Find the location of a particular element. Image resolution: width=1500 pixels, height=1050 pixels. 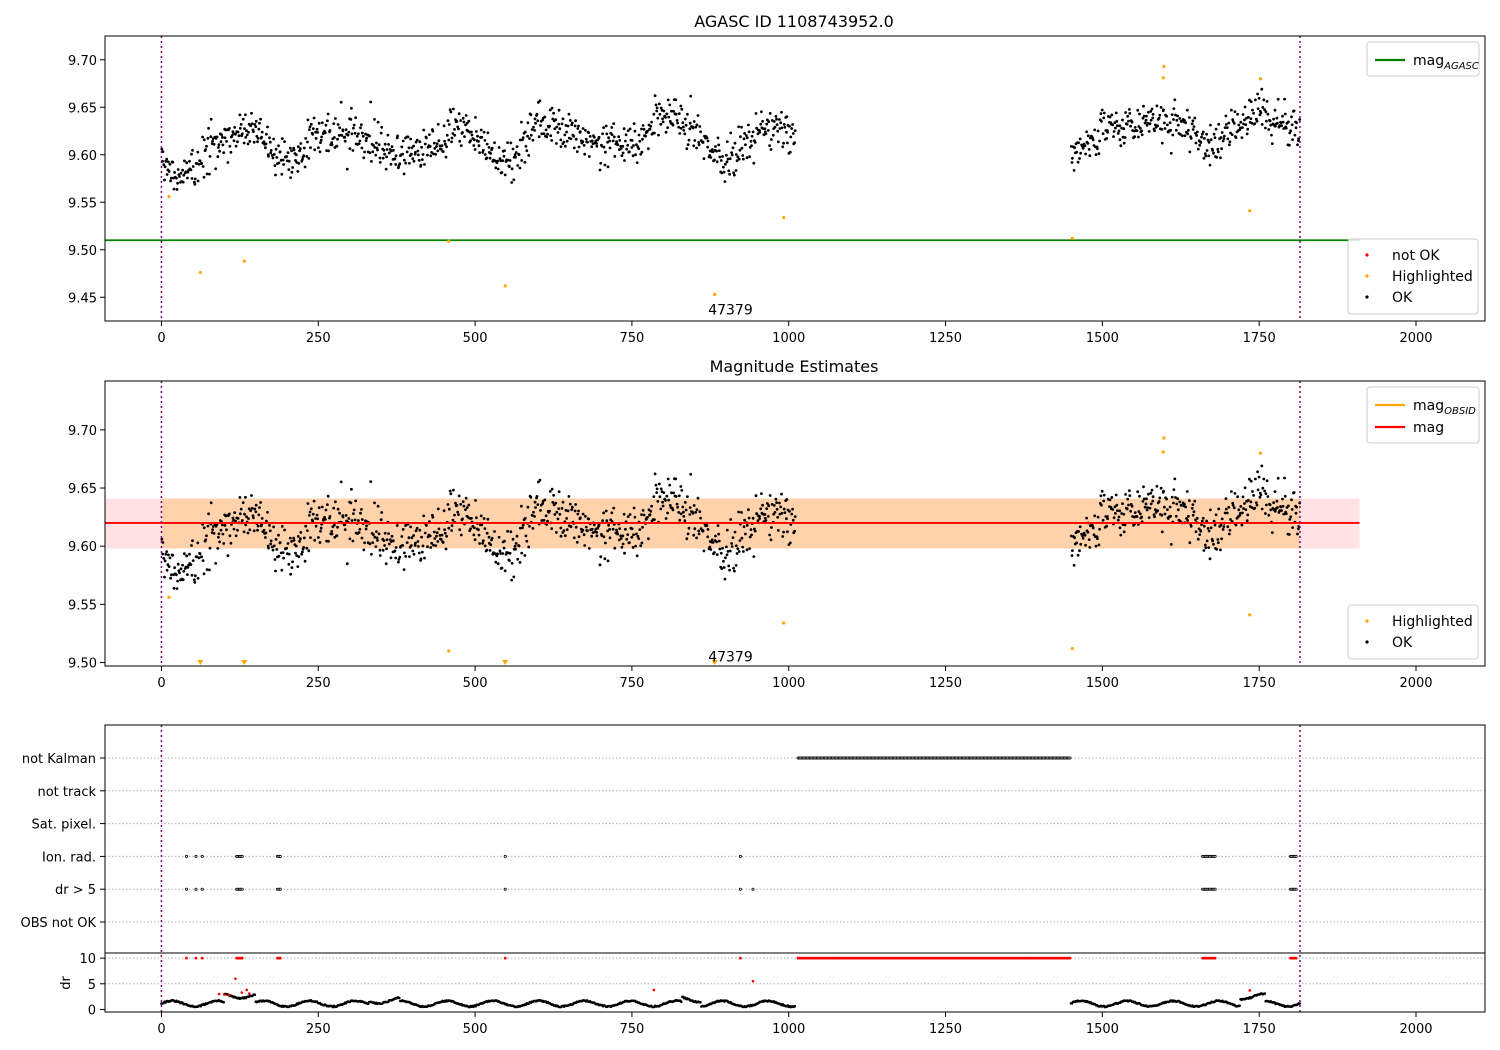

flag-marker is located at coordinates (202, 856).